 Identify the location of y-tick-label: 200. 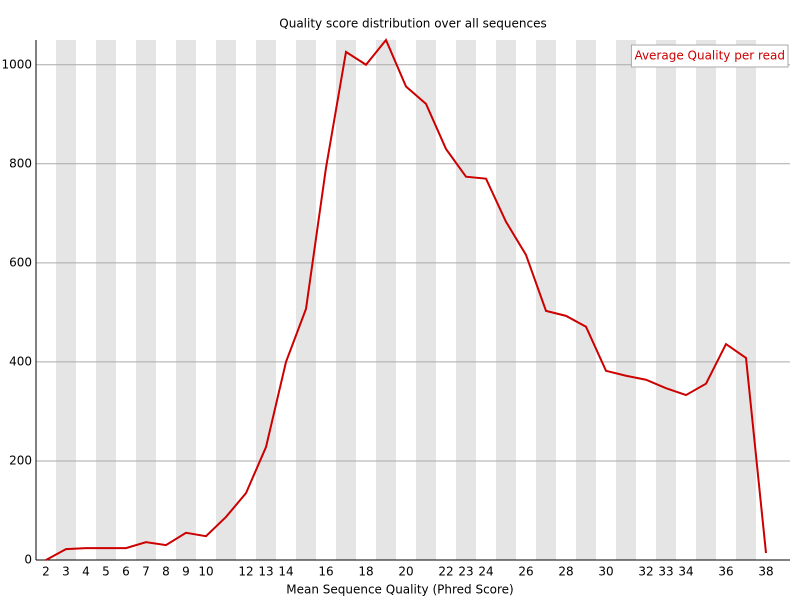
(20, 460).